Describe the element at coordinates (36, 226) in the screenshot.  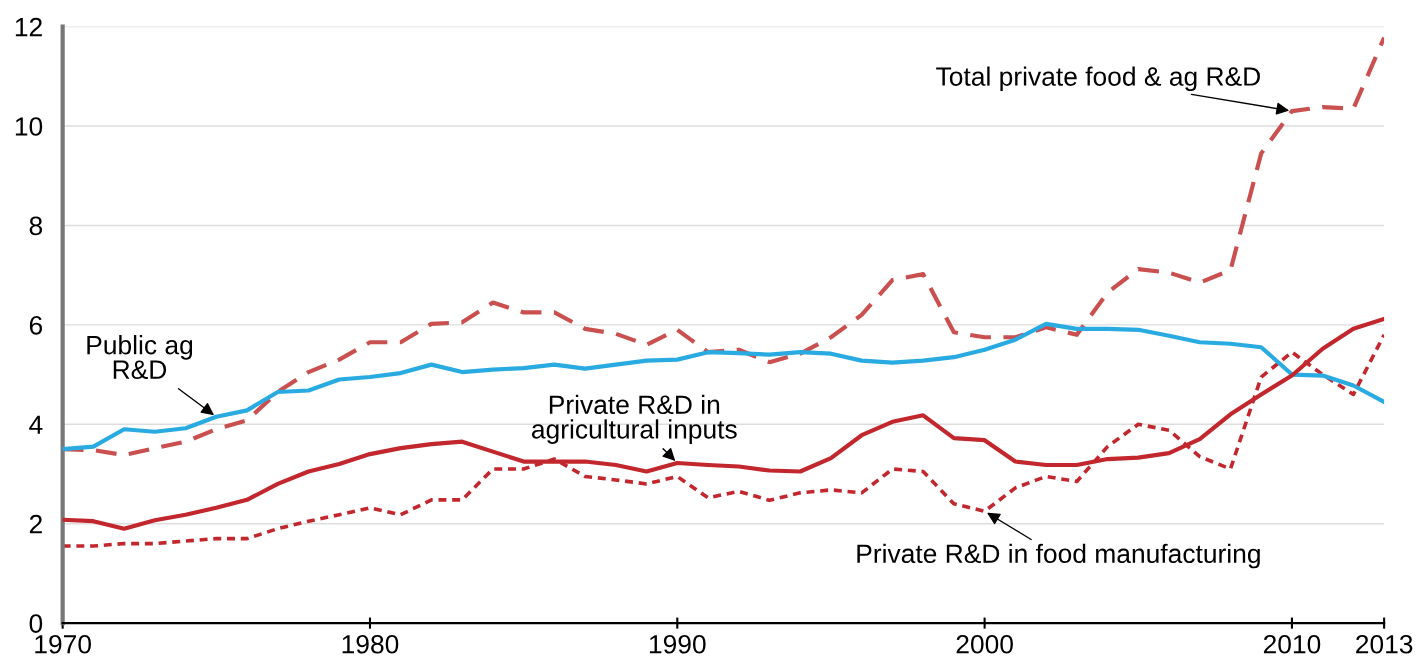
I see `y-tick-label: 8` at that location.